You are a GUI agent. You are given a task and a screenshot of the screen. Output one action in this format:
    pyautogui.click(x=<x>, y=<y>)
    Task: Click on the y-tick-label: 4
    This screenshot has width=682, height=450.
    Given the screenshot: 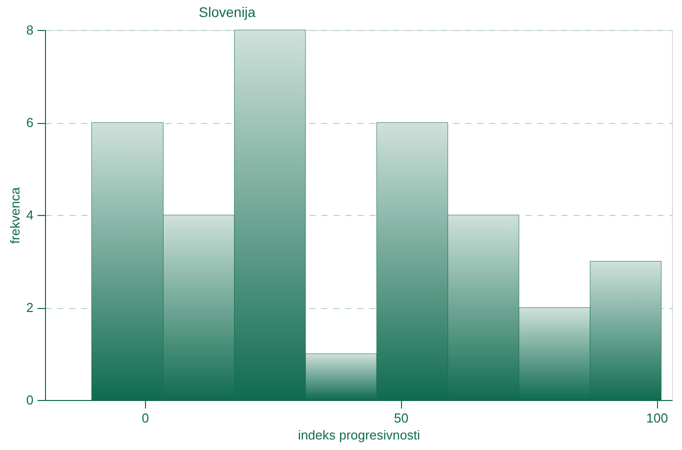 What is the action you would take?
    pyautogui.click(x=30, y=215)
    